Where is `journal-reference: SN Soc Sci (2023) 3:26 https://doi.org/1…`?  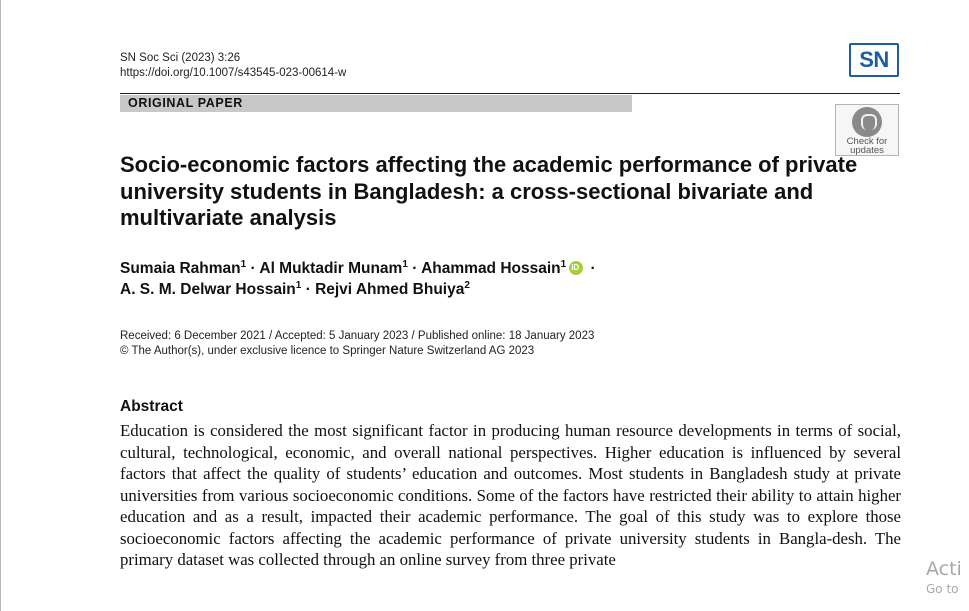 journal-reference: SN Soc Sci (2023) 3:26 https://doi.org/1… is located at coordinates (233, 66).